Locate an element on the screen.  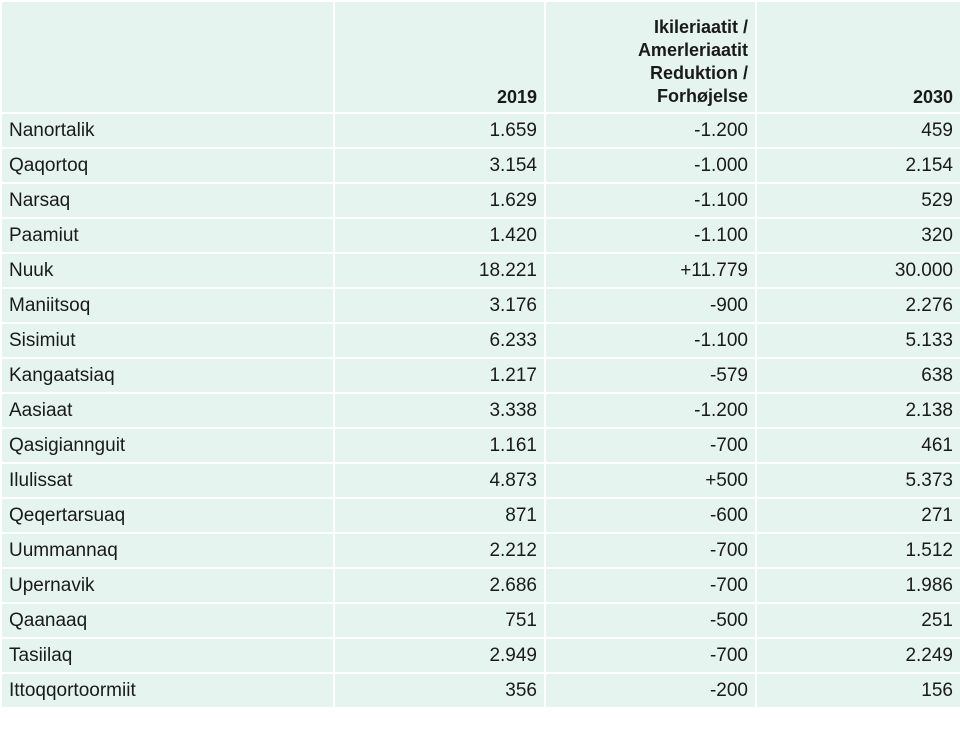
table-row: Qasigiannguit 1.161 -700 461 is located at coordinates (480, 445).